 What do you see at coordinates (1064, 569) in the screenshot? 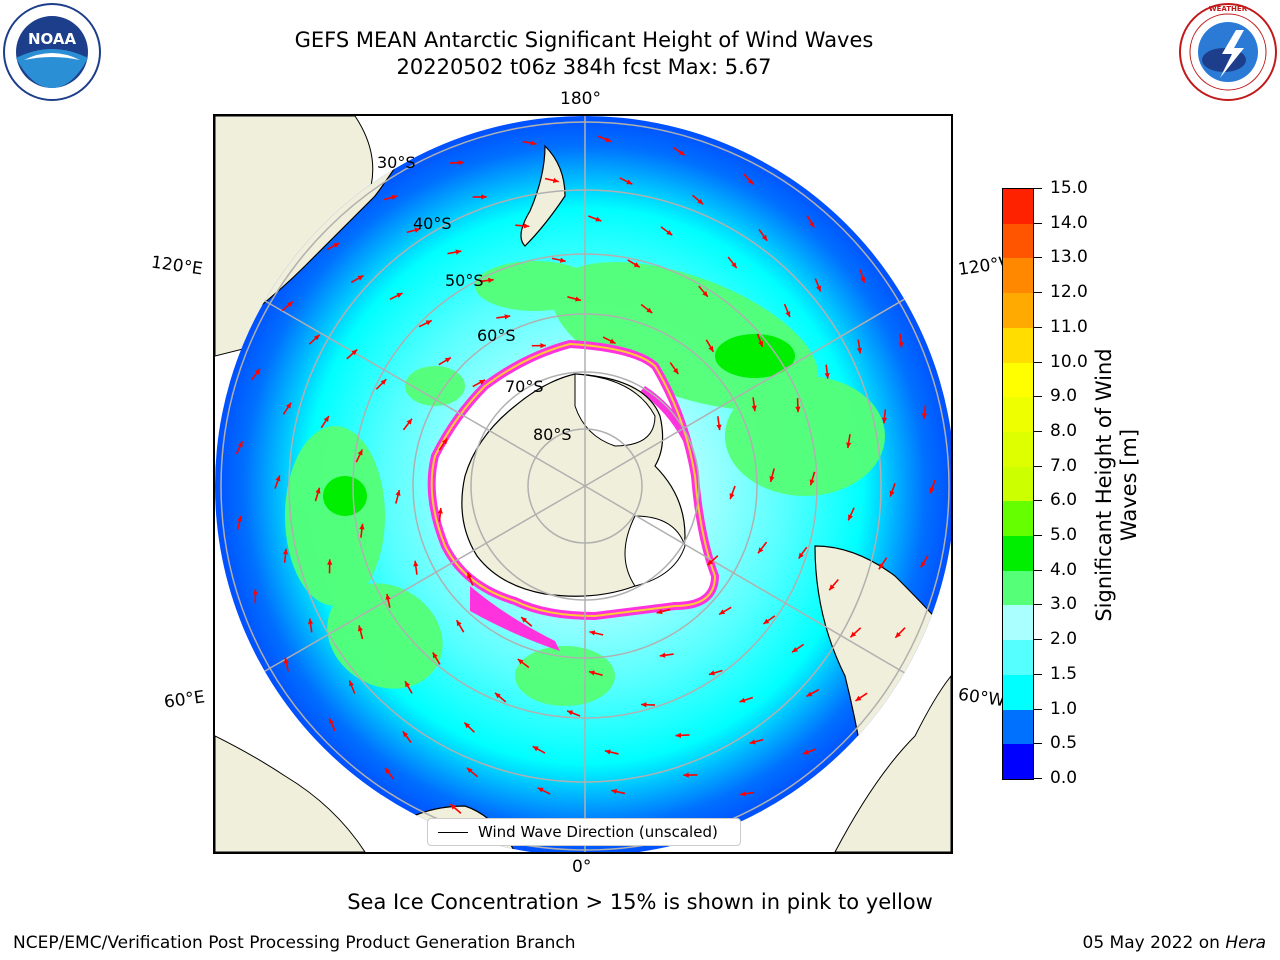
I see `colorbar-tick-label: 4.0` at bounding box center [1064, 569].